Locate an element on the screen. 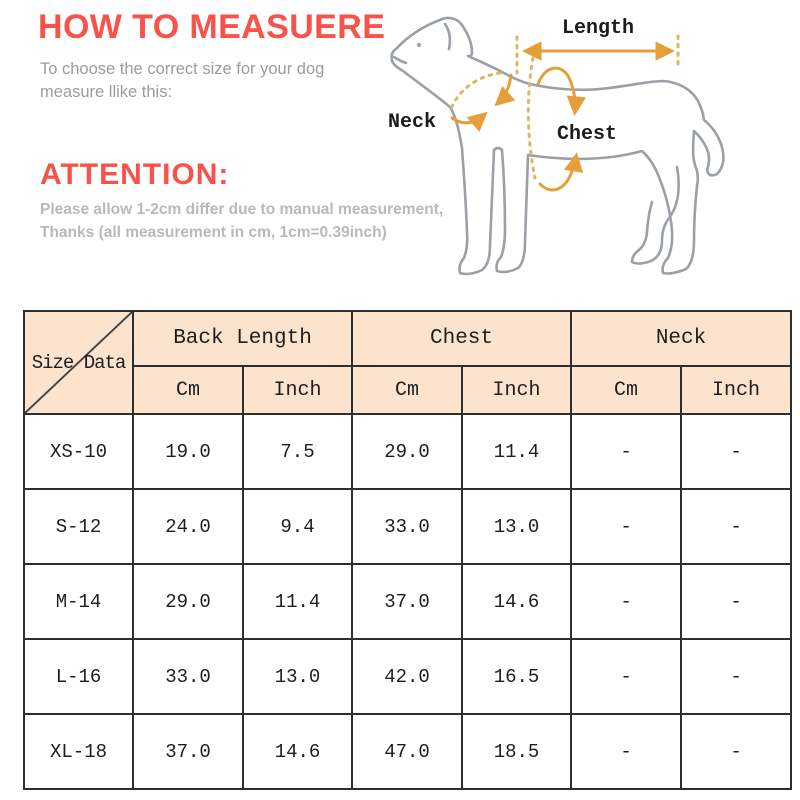 Image resolution: width=800 pixels, height=800 pixels. dog-mouth-line is located at coordinates (400, 60).